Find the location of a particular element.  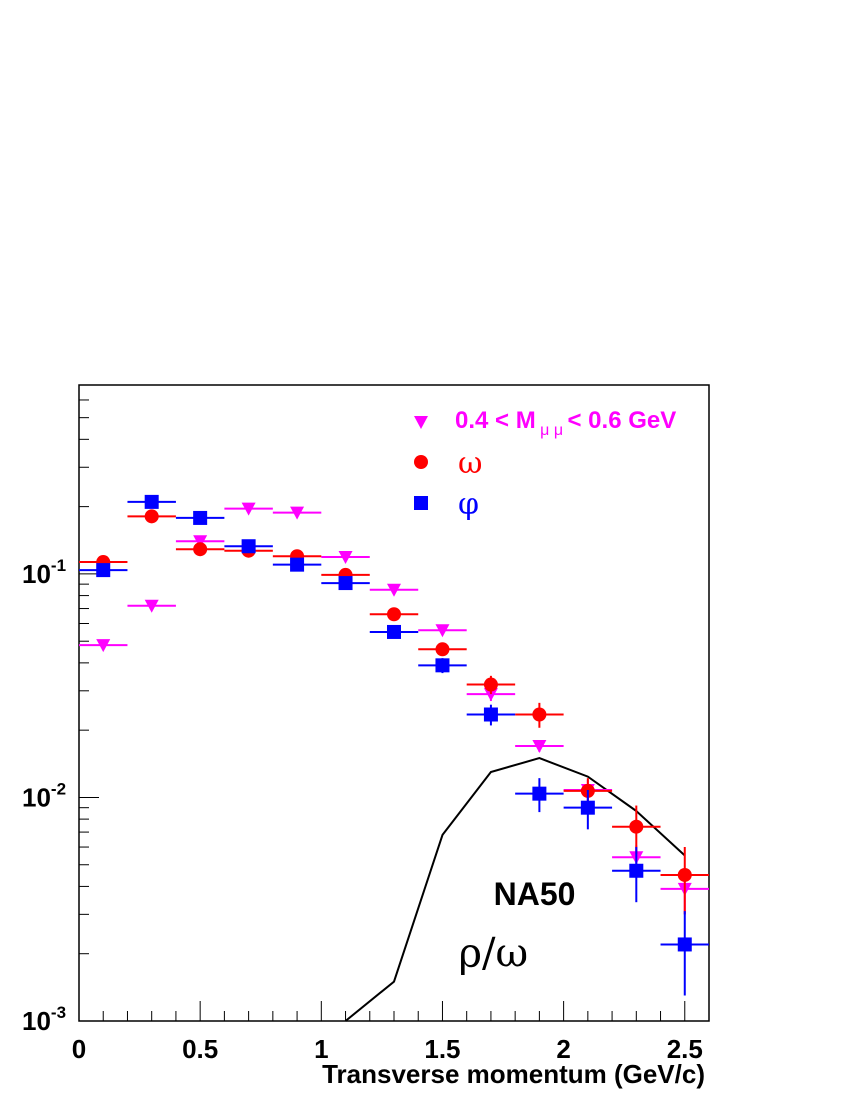

legend-label: 0.4 < M μ μ < 0.6 GeV is located at coordinates (565, 423).